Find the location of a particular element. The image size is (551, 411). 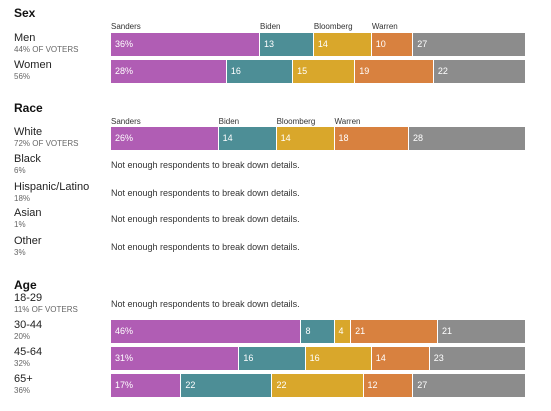

bar-segment-biden: 22 is located at coordinates (227, 385).